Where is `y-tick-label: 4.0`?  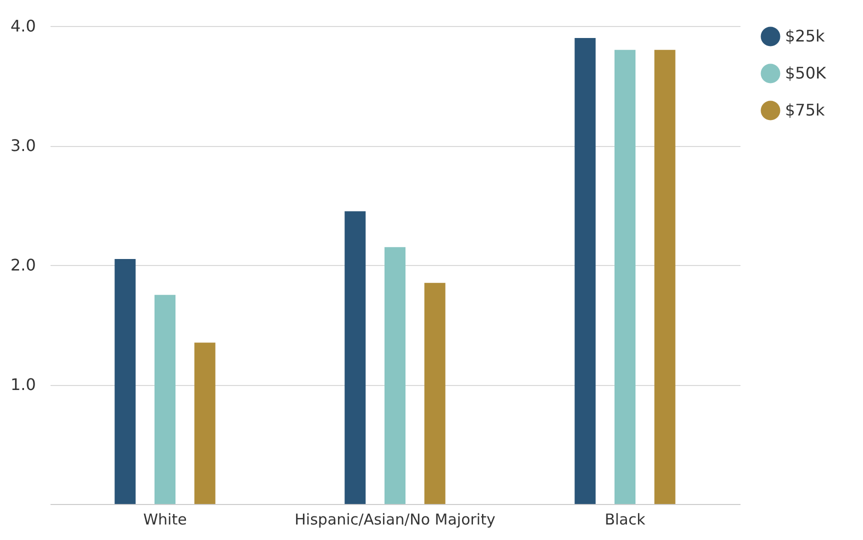
y-tick-label: 4.0 is located at coordinates (23, 26).